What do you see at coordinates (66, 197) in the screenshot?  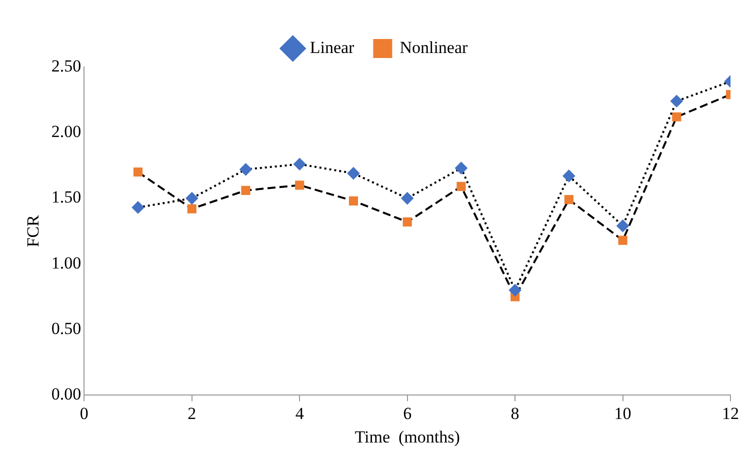 I see `y-tick-label: 1.50` at bounding box center [66, 197].